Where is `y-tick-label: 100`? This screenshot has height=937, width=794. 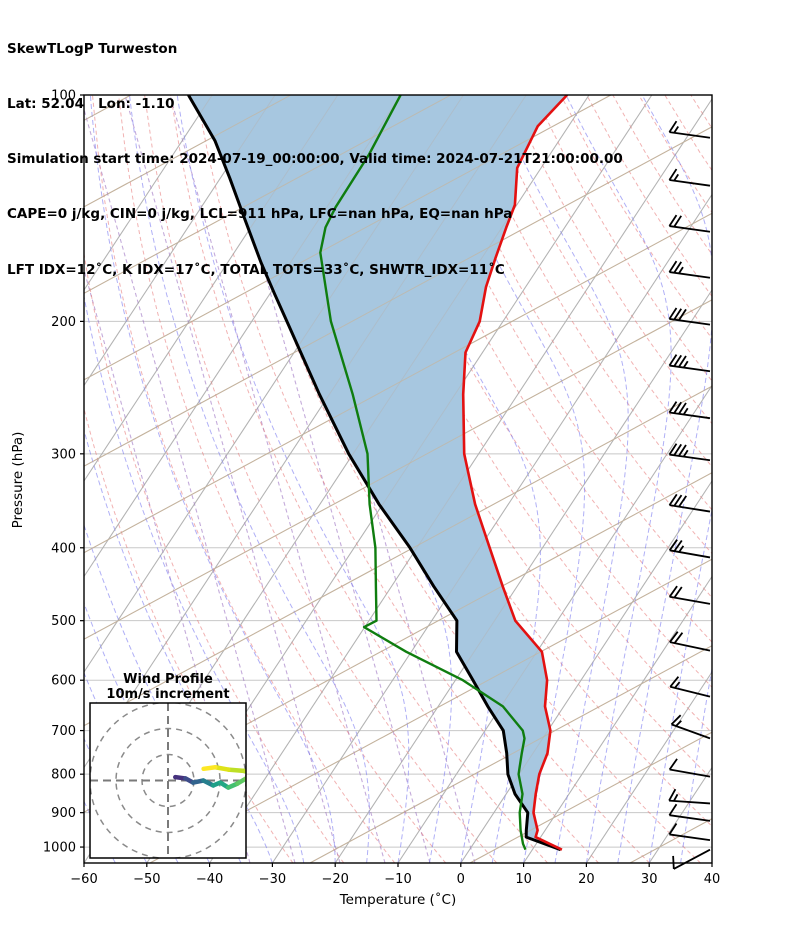
y-tick-label: 100 is located at coordinates (63, 96).